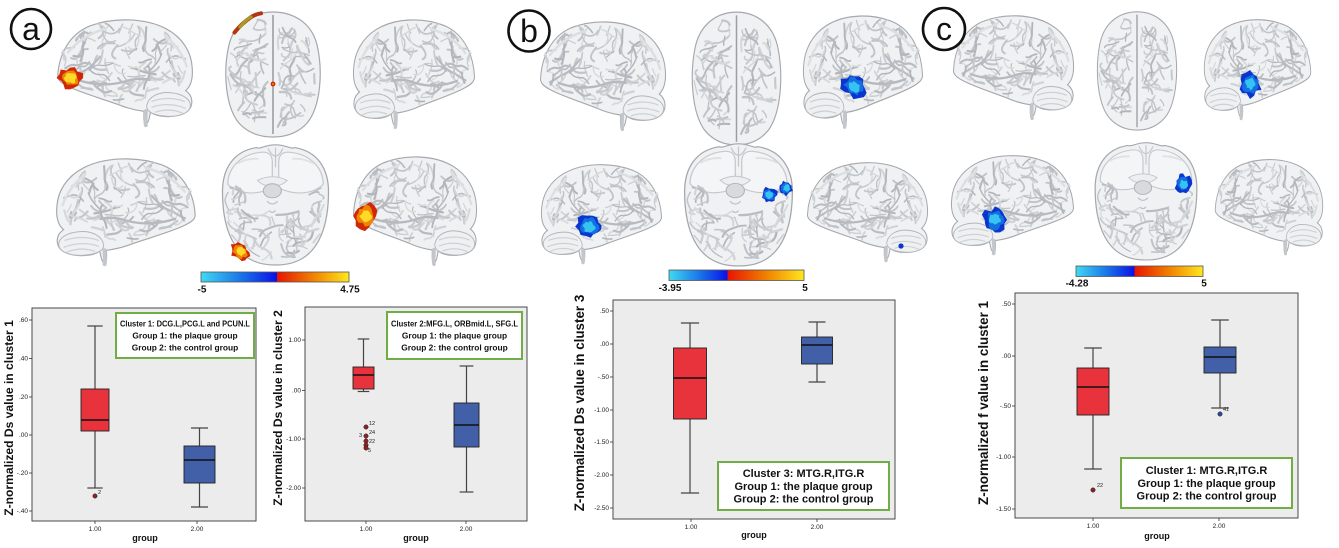 Image resolution: width=1339 pixels, height=548 pixels. Describe the element at coordinates (804, 474) in the screenshot. I see `svg-text: Cluster 3: MTG.R,ITG.R` at that location.